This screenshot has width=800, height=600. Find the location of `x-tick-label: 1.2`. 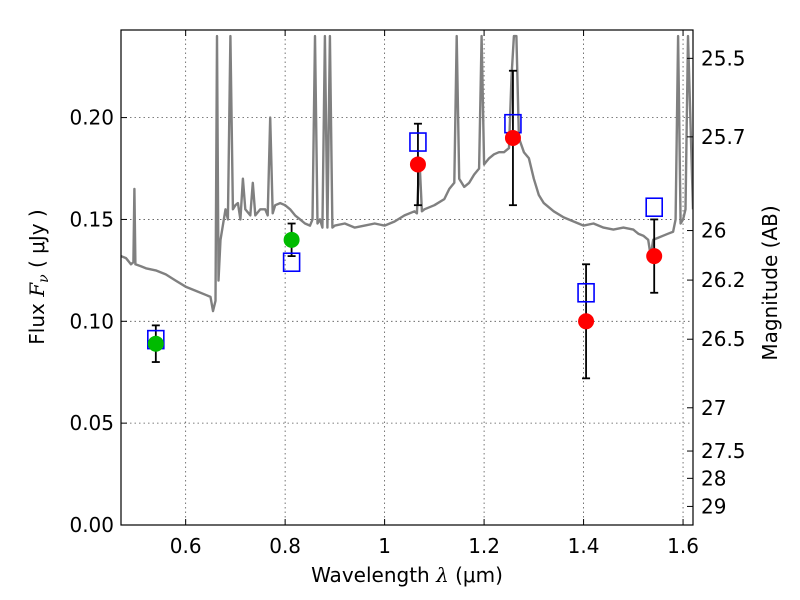

x-tick-label: 1.2 is located at coordinates (484, 546).